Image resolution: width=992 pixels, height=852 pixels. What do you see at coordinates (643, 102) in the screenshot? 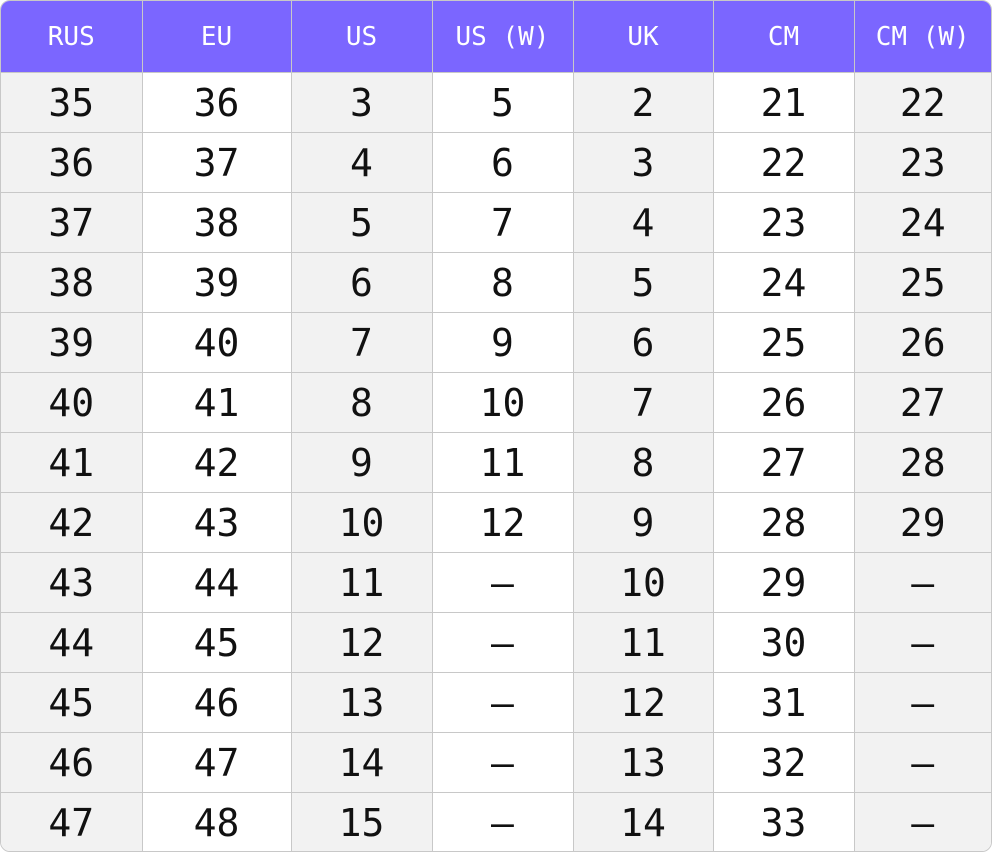
I see `table-cell: 2` at bounding box center [643, 102].